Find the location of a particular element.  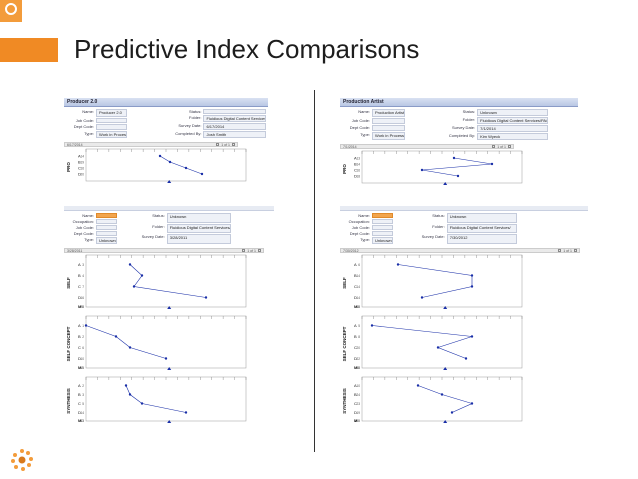

chart-toolbar: 3/28/2011 1 of 1 is located at coordinates (164, 250).